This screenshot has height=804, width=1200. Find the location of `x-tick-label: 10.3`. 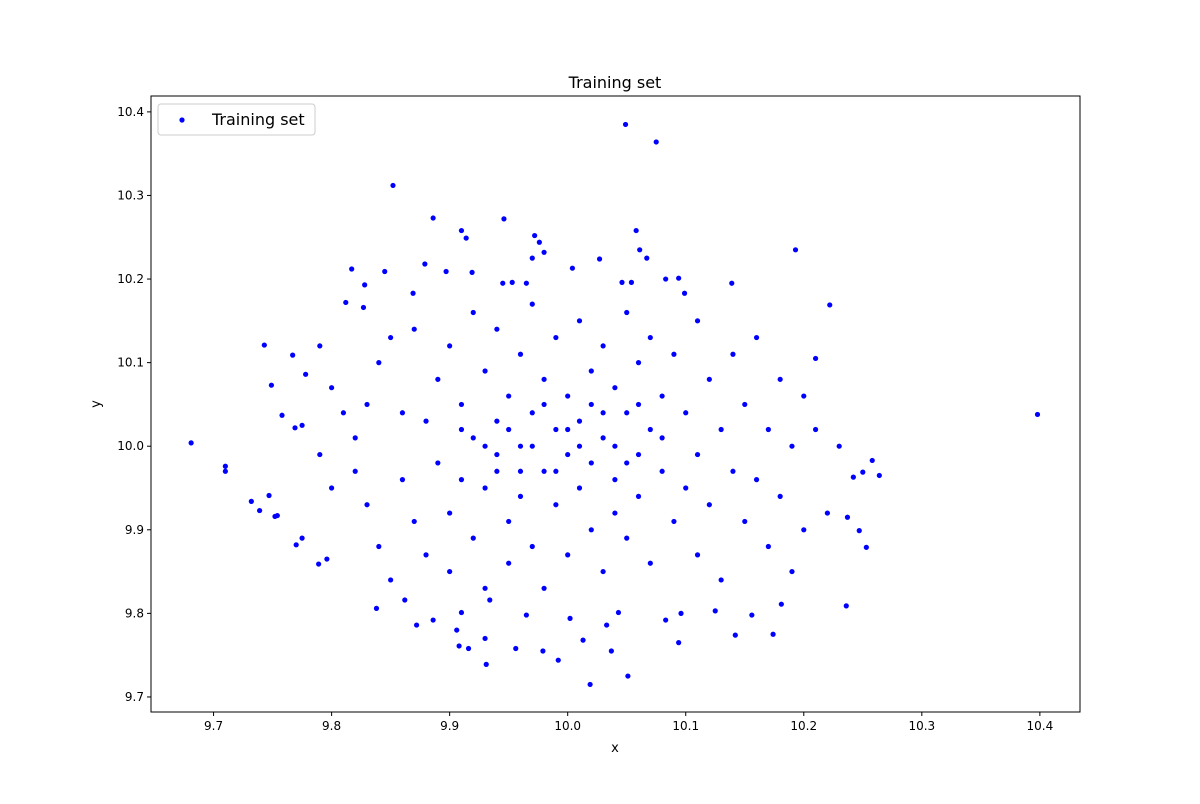

x-tick-label: 10.3 is located at coordinates (921, 726).